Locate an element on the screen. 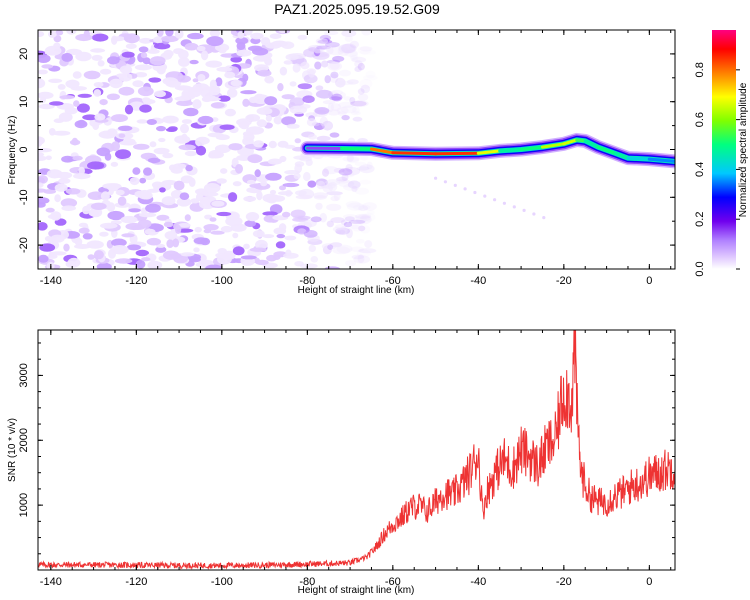  colorbar-tick-label: 0.8 is located at coordinates (700, 69).